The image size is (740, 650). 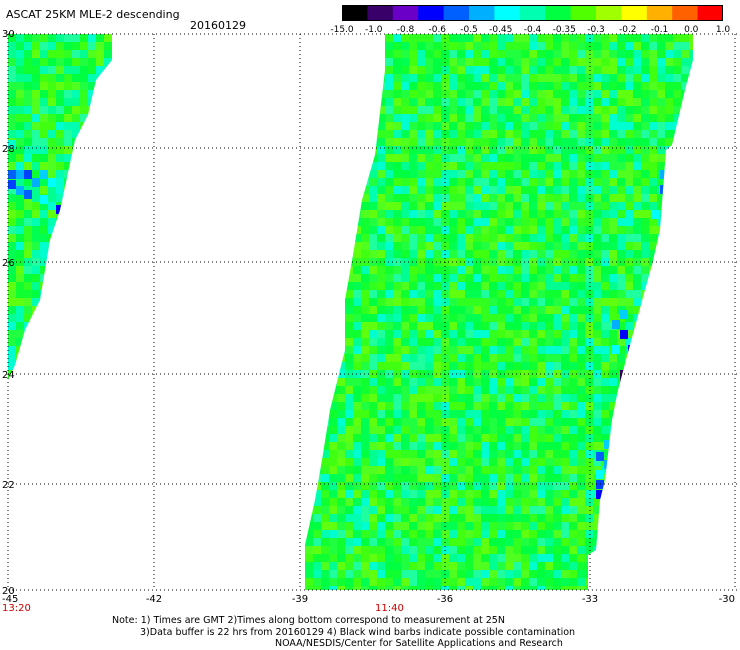 What do you see at coordinates (342, 30) in the screenshot?
I see `colorbar-label: -15.0` at bounding box center [342, 30].